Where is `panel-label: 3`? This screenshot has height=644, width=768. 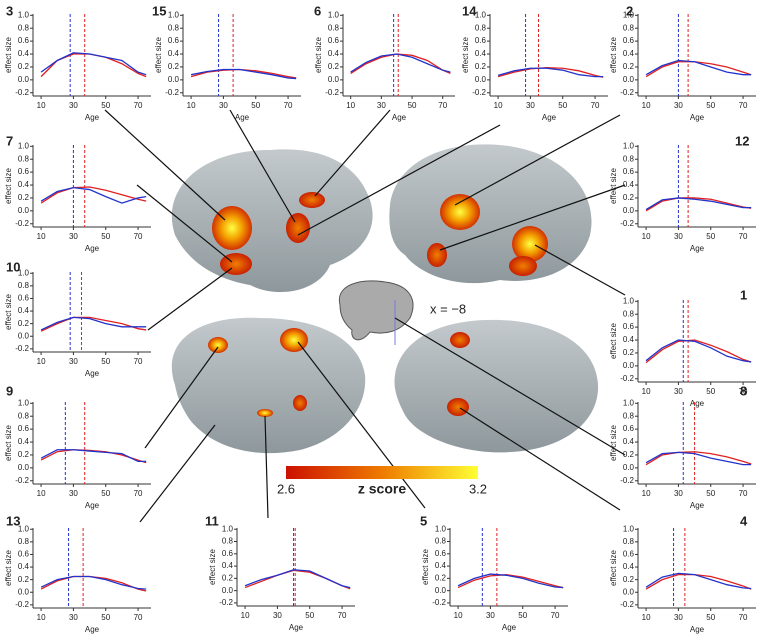 panel-label: 3 is located at coordinates (9, 10).